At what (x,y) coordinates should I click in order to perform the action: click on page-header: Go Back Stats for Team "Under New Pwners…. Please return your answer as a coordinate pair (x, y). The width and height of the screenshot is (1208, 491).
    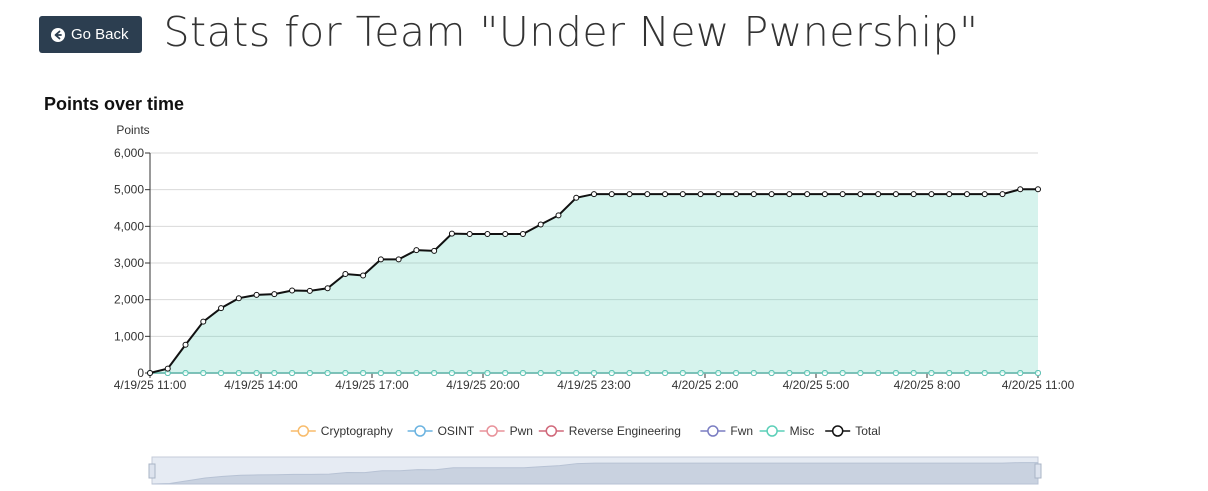
    Looking at the image, I should click on (509, 32).